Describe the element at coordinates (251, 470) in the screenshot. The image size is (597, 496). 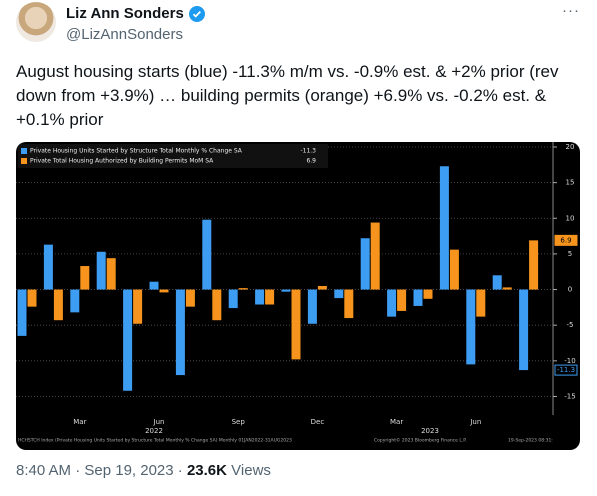
I see `views-label: Views` at that location.